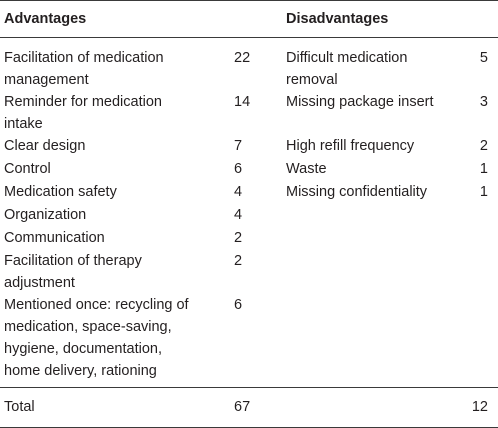 The width and height of the screenshot is (498, 428). Describe the element at coordinates (483, 146) in the screenshot. I see `disadvantage-item-count: 2` at that location.